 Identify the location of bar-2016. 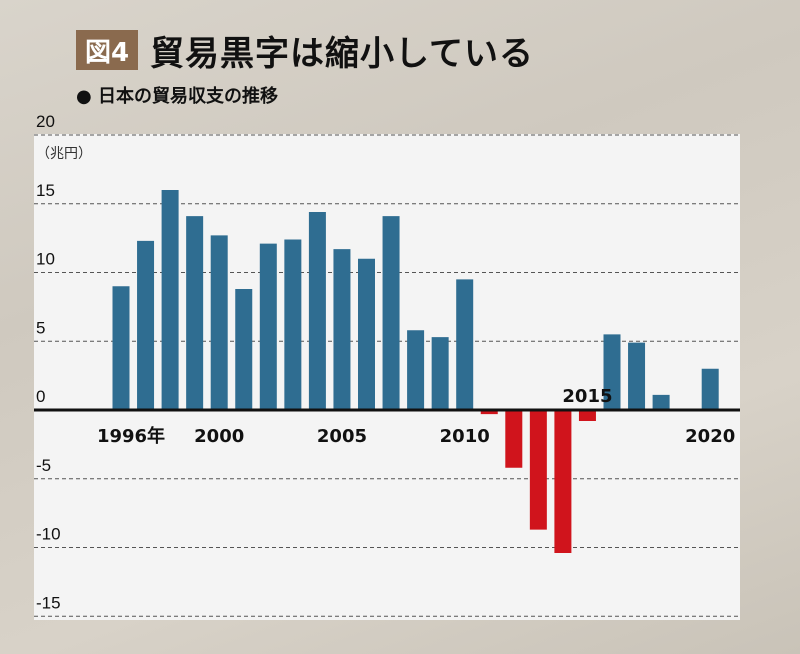
(612, 372).